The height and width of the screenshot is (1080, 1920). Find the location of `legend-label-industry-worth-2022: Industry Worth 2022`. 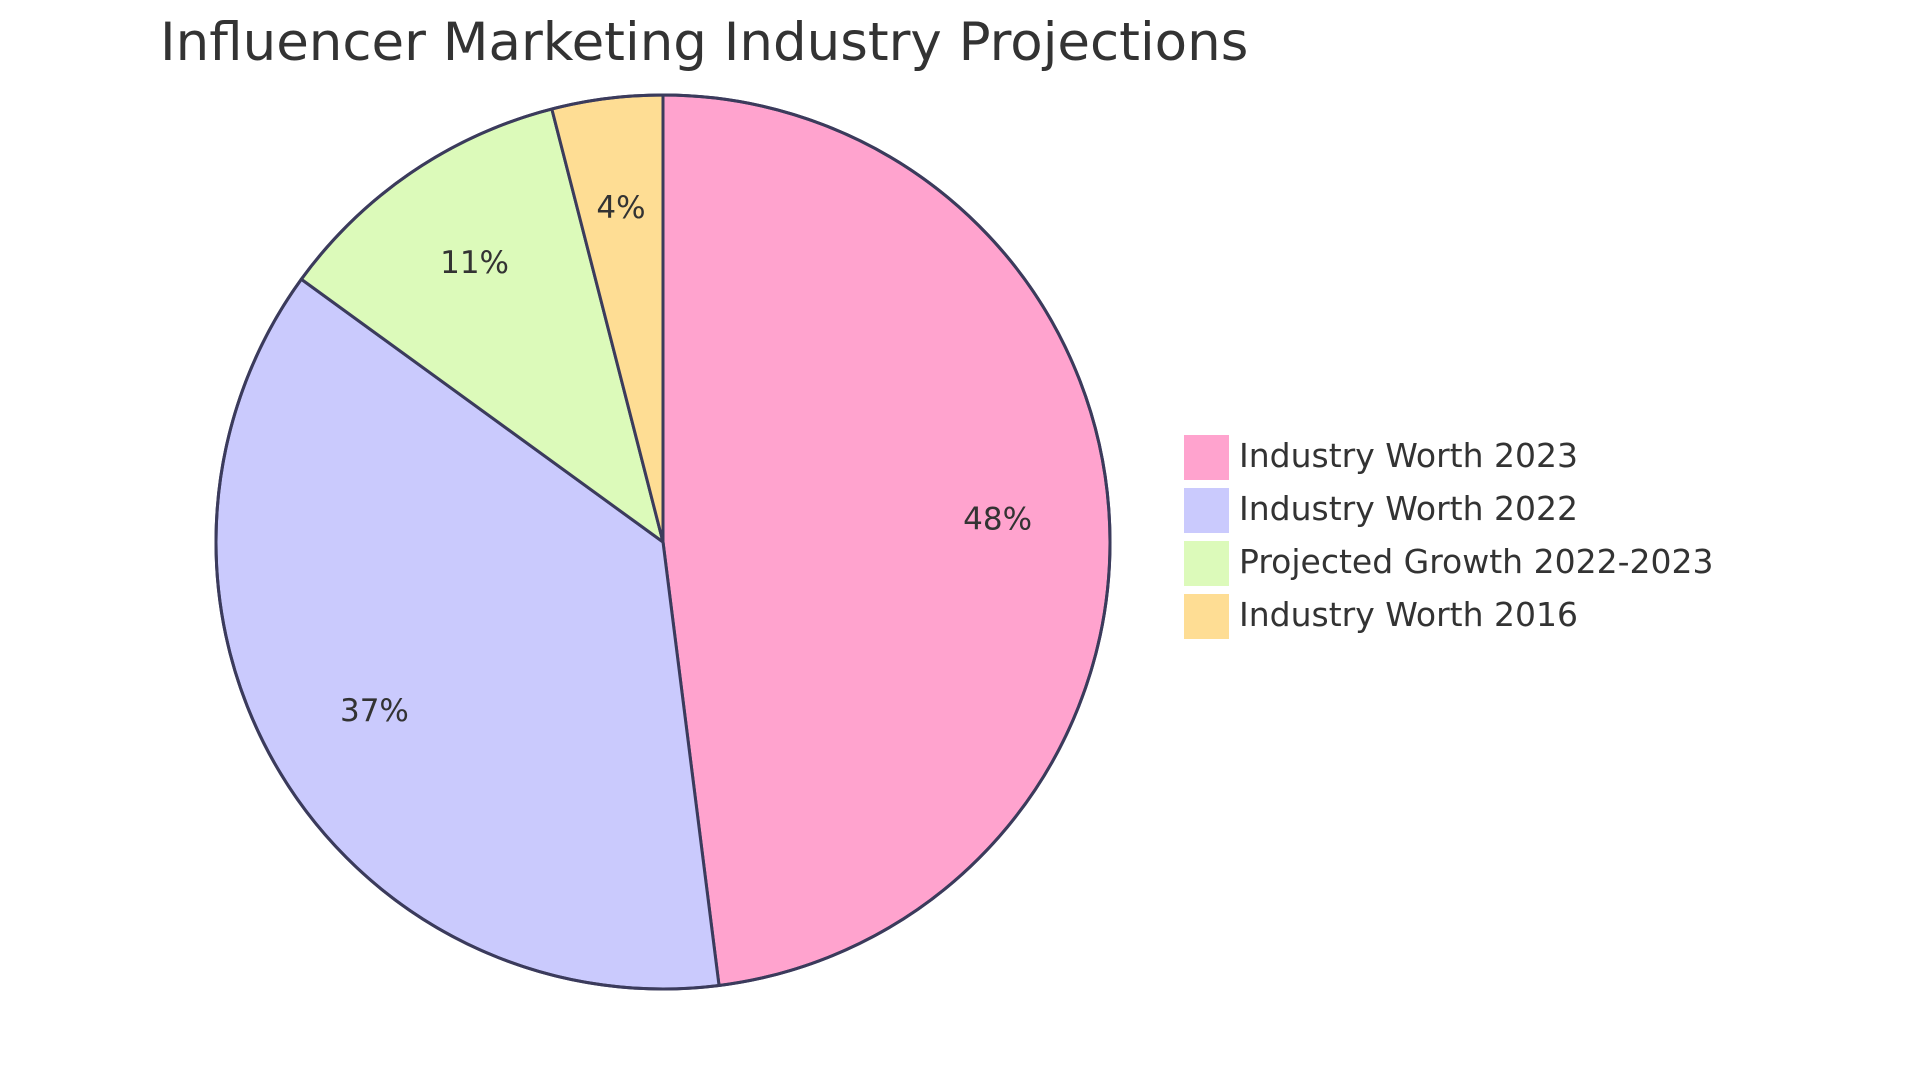

legend-label-industry-worth-2022: Industry Worth 2022 is located at coordinates (1408, 508).